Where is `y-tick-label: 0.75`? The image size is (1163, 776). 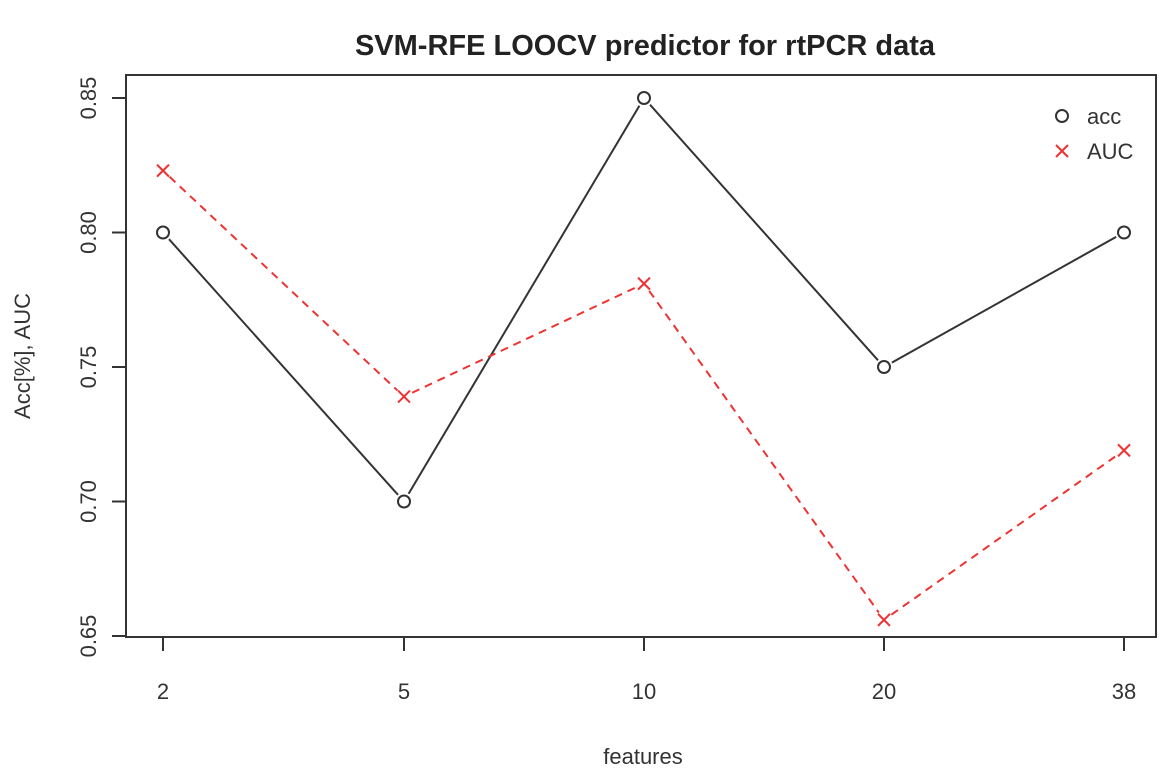
y-tick-label: 0.75 is located at coordinates (88, 367).